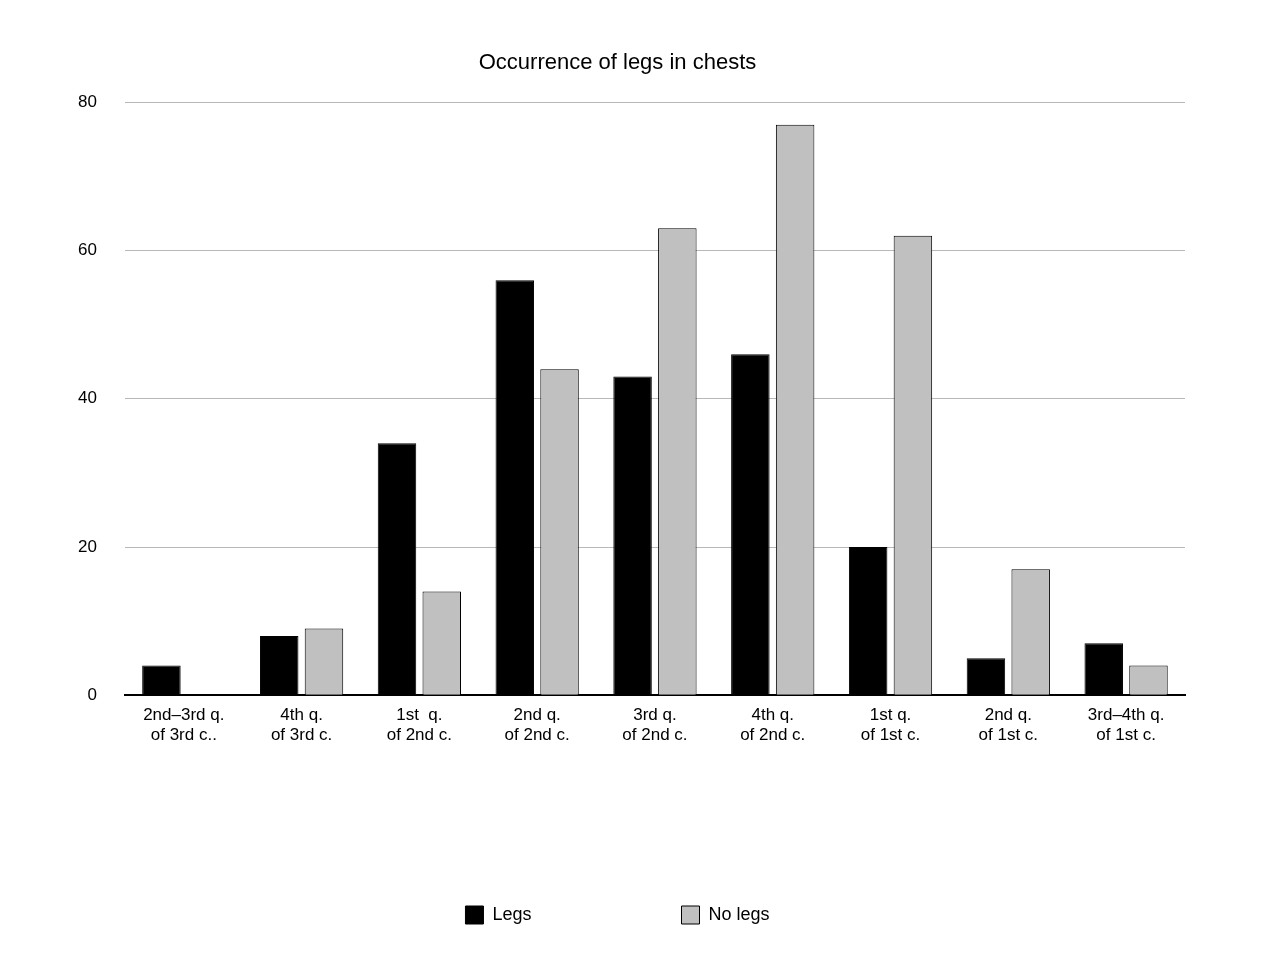  Describe the element at coordinates (419, 725) in the screenshot. I see `x-tick-label: 1st q. of 2nd c.` at that location.